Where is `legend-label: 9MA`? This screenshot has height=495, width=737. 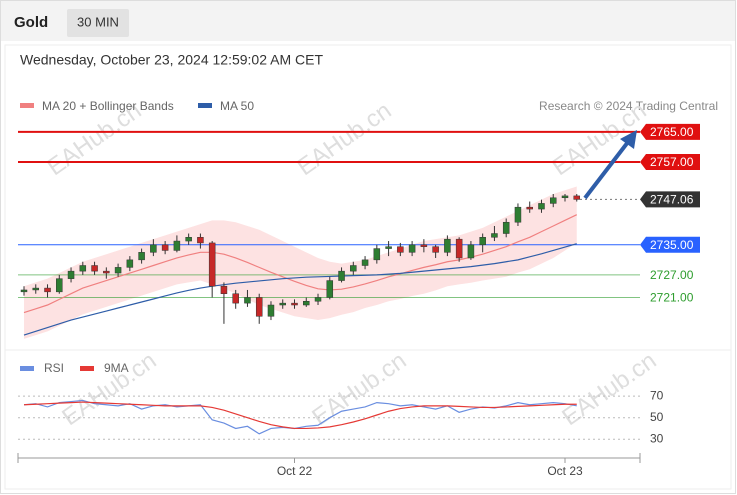 legend-label: 9MA is located at coordinates (116, 368).